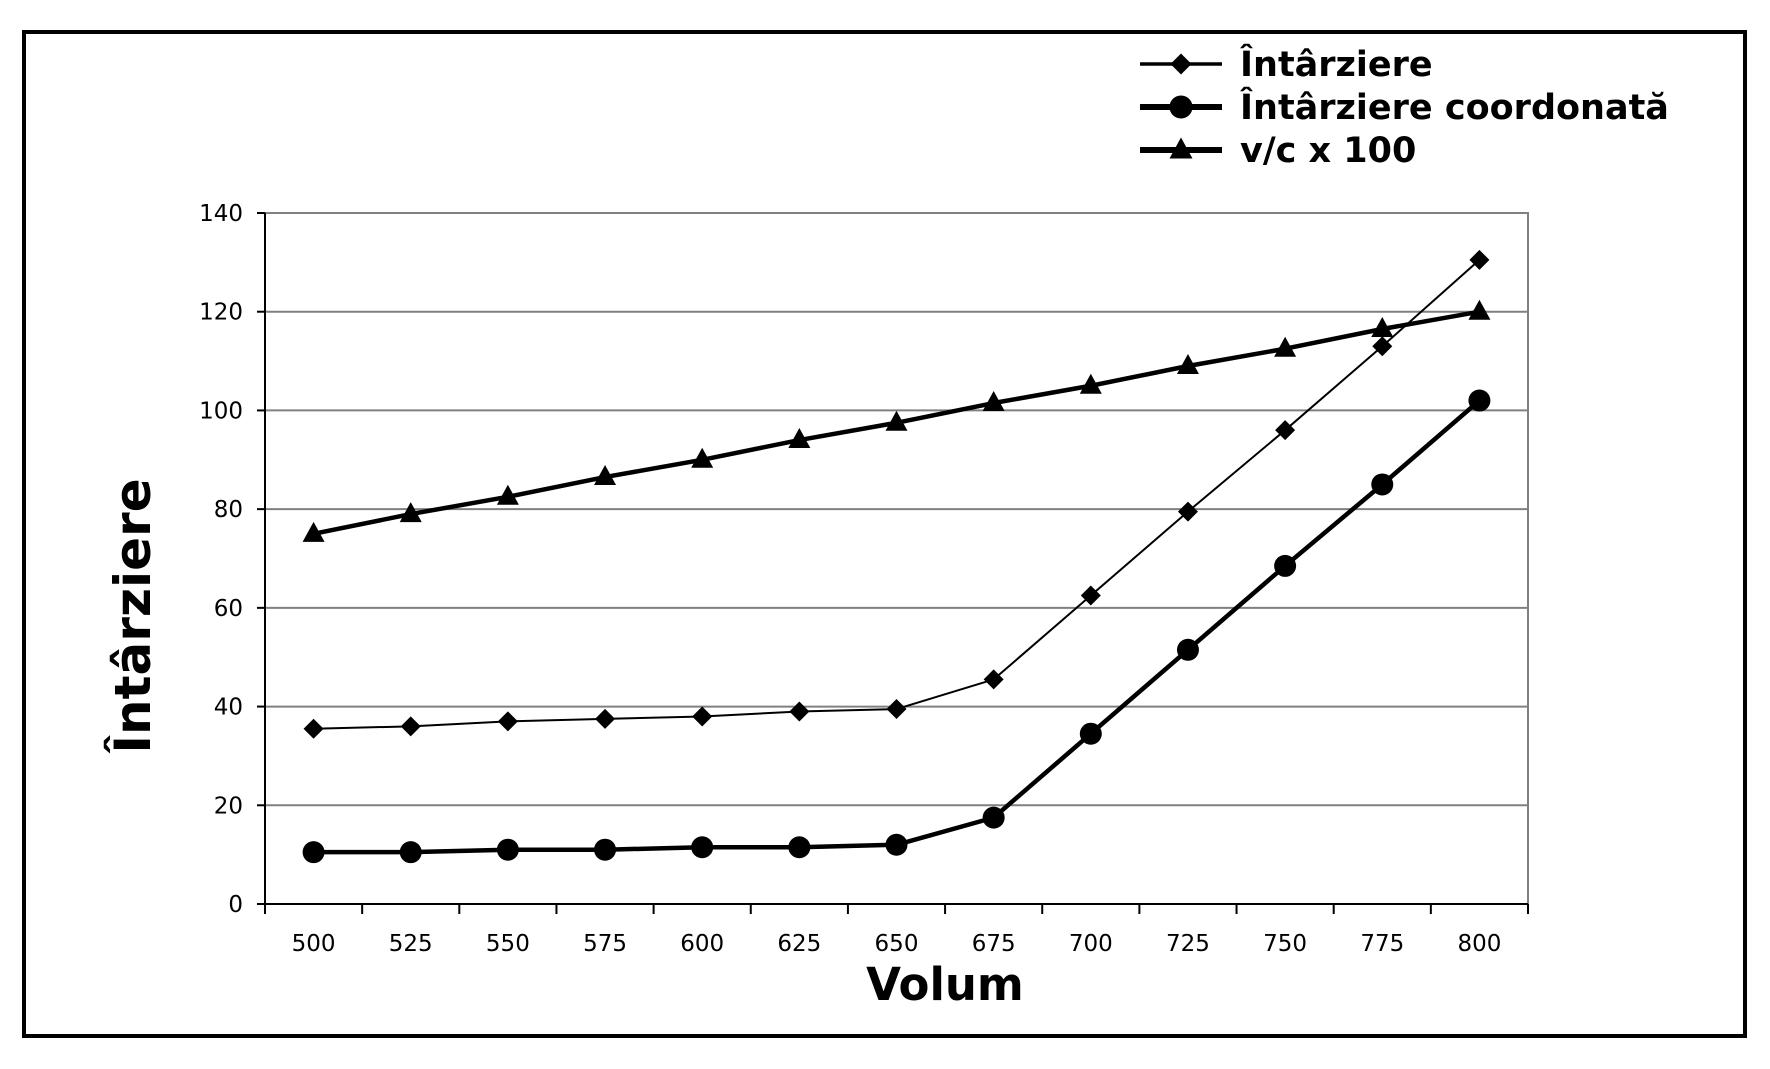 The image size is (1770, 1069). What do you see at coordinates (1181, 107) in the screenshot?
I see `legend-marker-circle` at bounding box center [1181, 107].